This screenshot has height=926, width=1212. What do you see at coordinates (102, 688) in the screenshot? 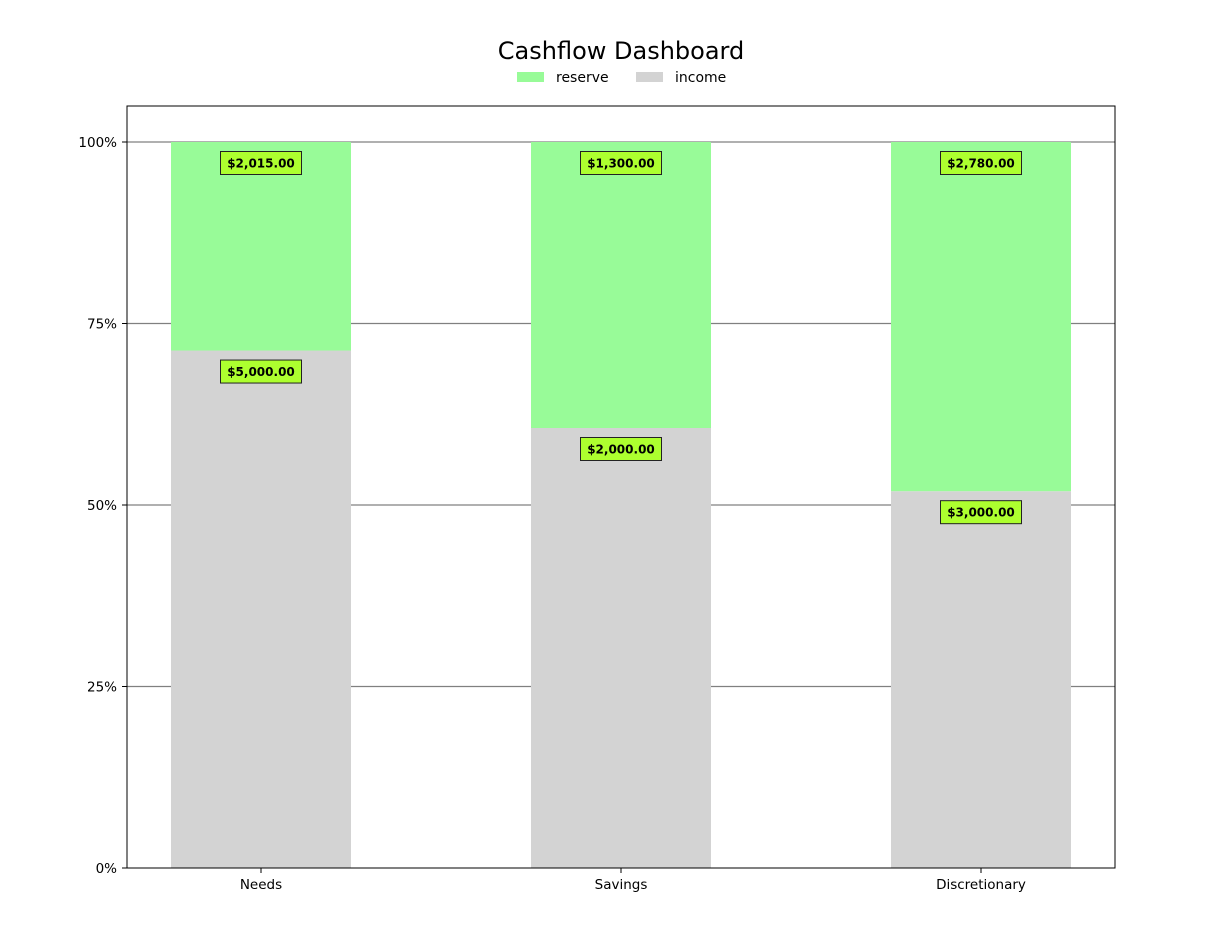
I see `y-tick-label: 25%` at bounding box center [102, 688].